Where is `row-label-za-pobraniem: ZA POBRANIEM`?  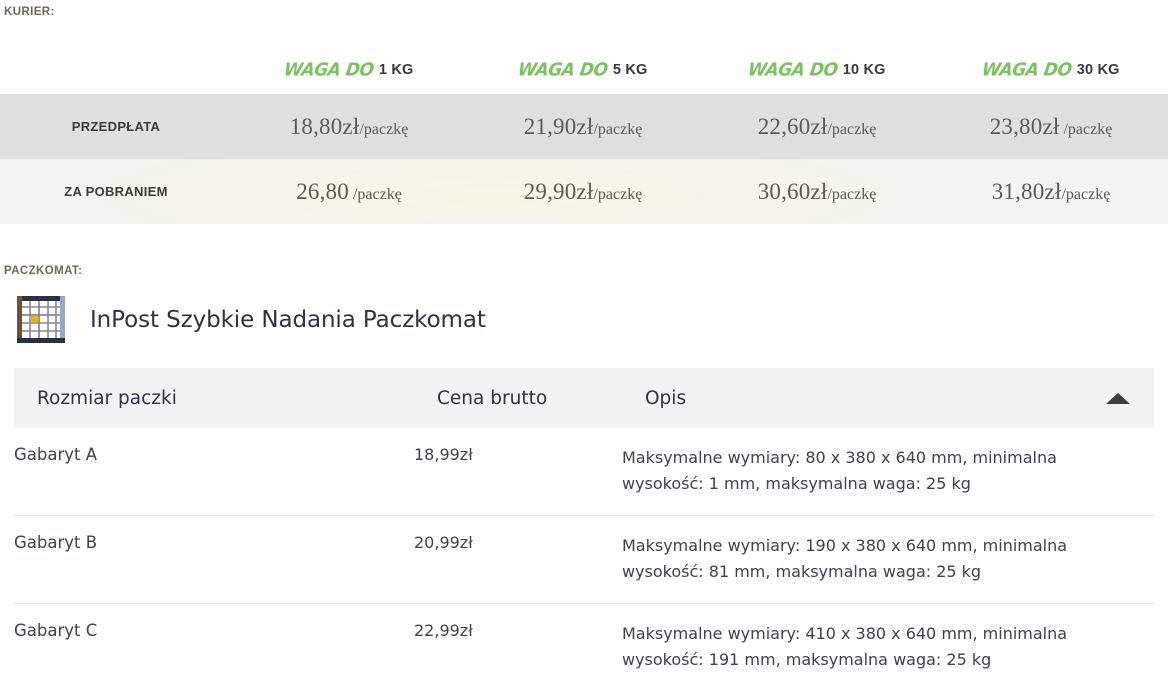
row-label-za-pobraniem: ZA POBRANIEM is located at coordinates (116, 191).